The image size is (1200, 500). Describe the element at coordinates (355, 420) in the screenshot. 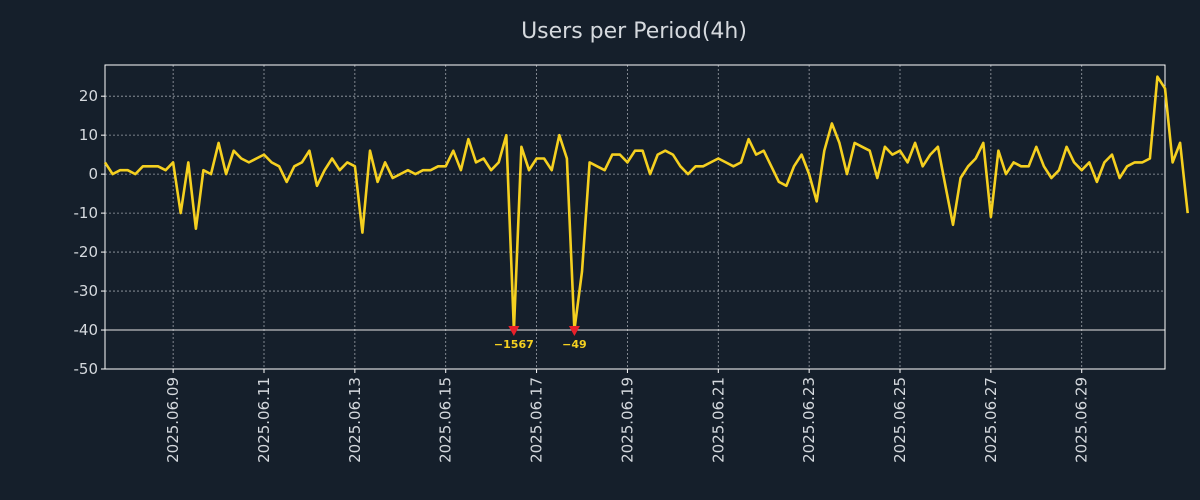

I see `x-tick-label: 2025.06.13` at that location.